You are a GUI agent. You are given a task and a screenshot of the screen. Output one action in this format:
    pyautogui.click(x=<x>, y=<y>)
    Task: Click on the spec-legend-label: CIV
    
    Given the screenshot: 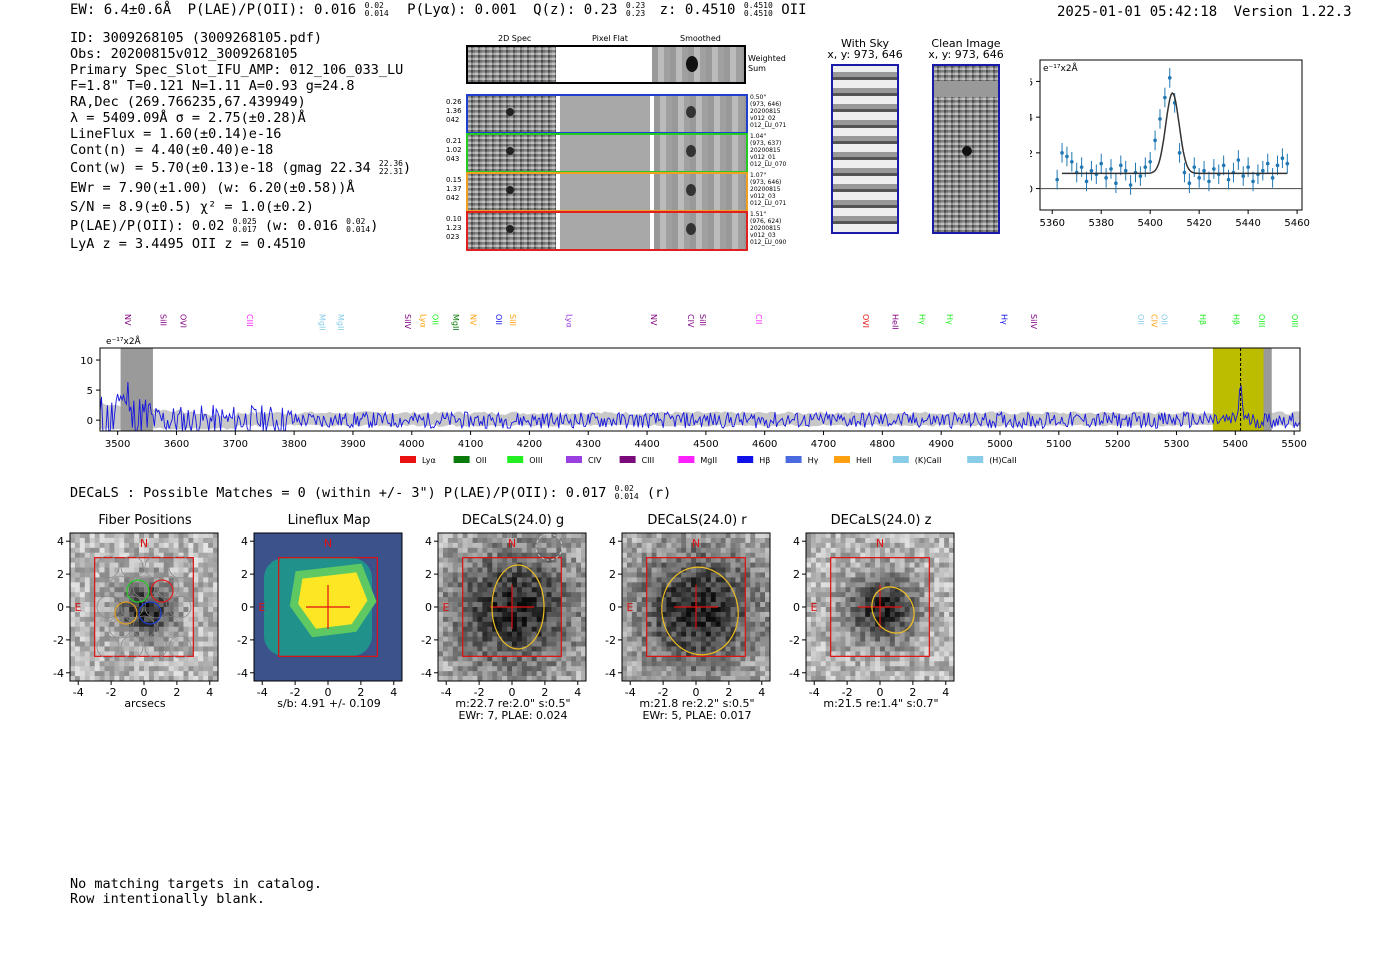 What is the action you would take?
    pyautogui.click(x=595, y=460)
    